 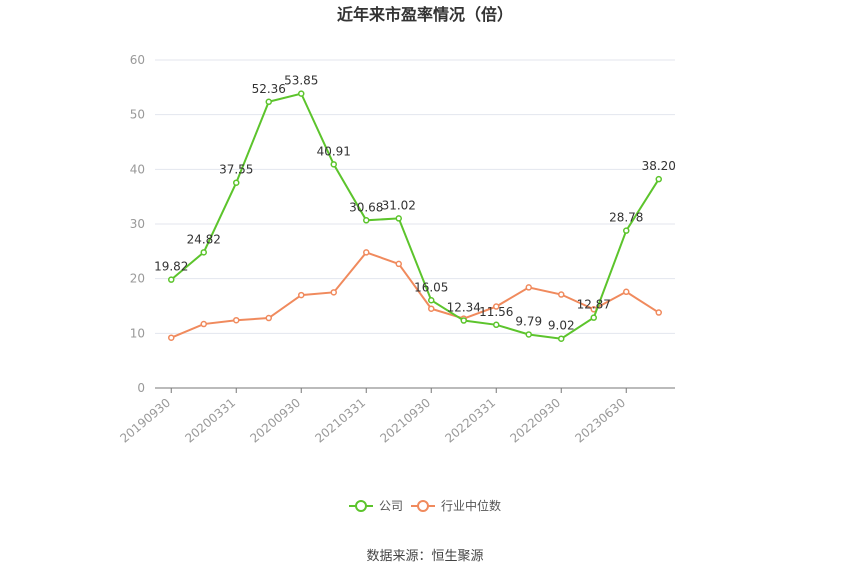 What do you see at coordinates (376, 506) in the screenshot?
I see `legend-item-0: 公司` at bounding box center [376, 506].